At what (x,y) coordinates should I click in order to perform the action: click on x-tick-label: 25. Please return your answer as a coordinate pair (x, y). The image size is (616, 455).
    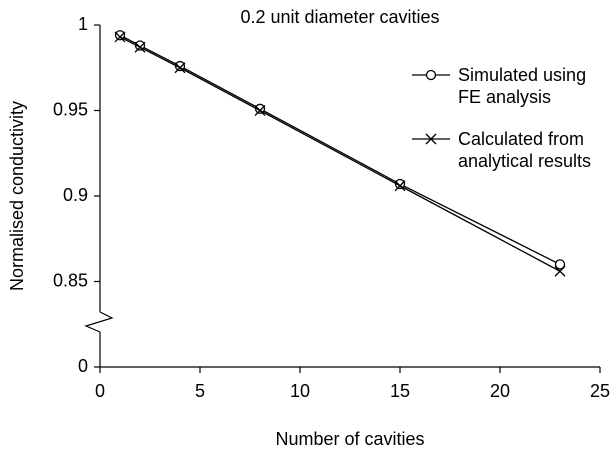
    Looking at the image, I should click on (600, 391).